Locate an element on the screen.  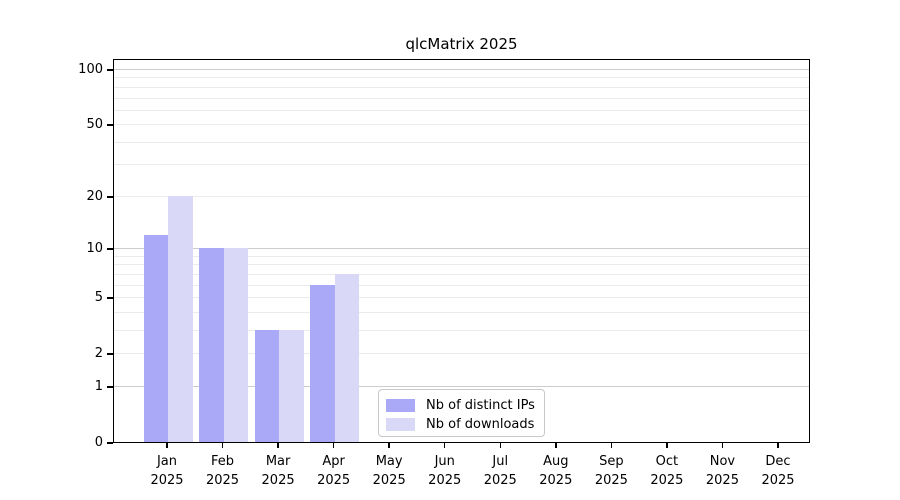
x-tick-month: May is located at coordinates (389, 461).